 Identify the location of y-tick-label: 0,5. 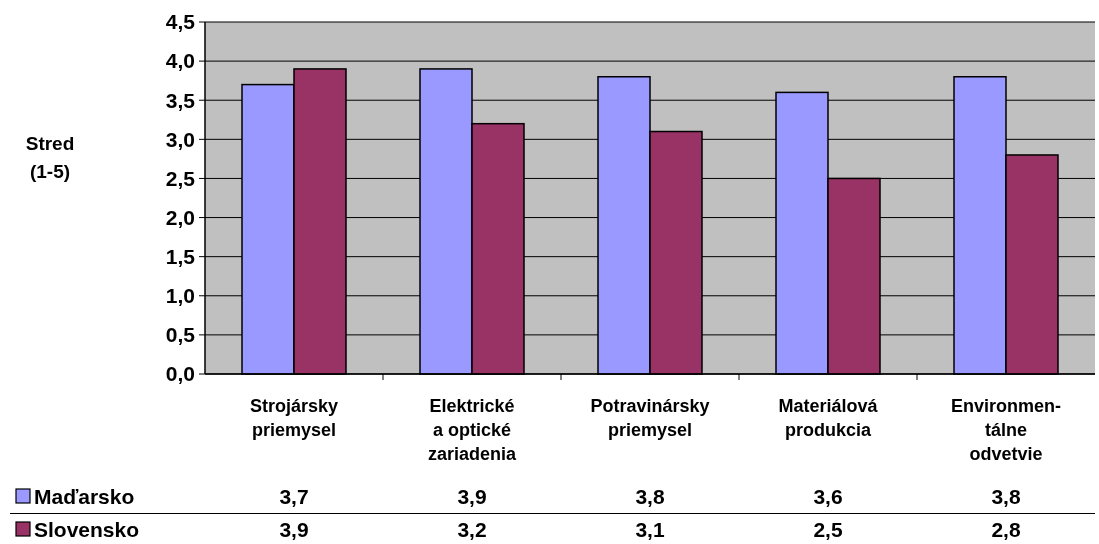
(180, 335).